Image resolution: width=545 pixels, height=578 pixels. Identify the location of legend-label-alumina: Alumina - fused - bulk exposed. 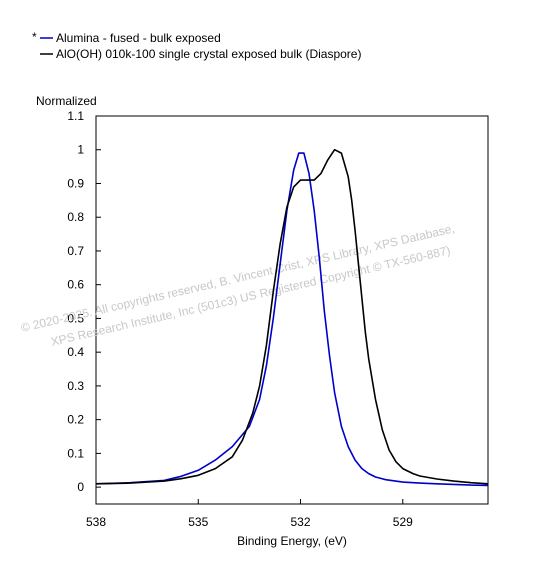
(138, 38).